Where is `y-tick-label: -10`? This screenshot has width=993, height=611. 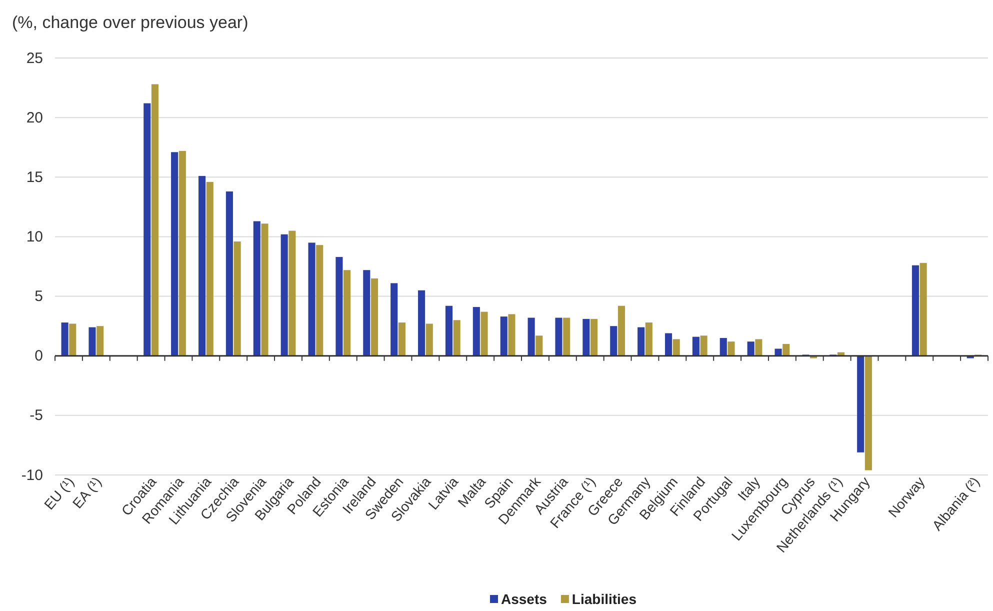
y-tick-label: -10 is located at coordinates (32, 475).